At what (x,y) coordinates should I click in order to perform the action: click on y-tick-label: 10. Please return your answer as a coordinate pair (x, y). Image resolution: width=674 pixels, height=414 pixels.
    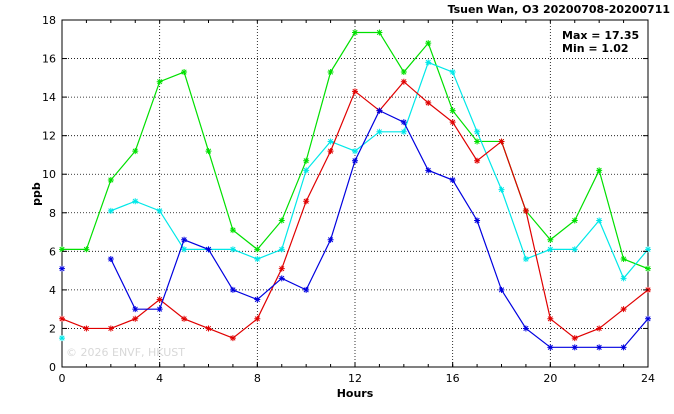
    Looking at the image, I should click on (49, 174).